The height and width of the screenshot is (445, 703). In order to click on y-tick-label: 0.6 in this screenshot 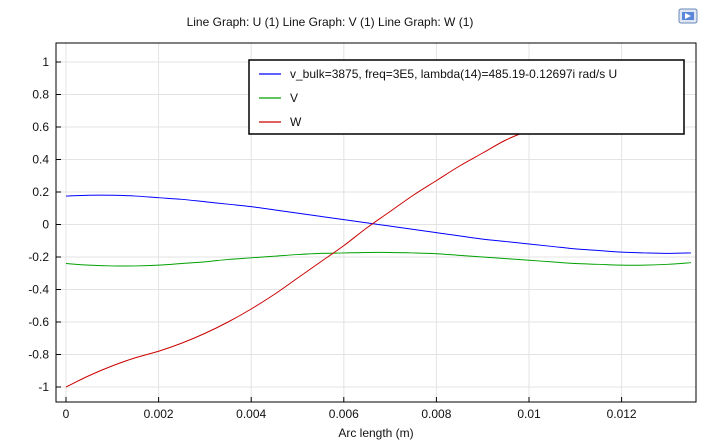, I will do `click(40, 127)`.